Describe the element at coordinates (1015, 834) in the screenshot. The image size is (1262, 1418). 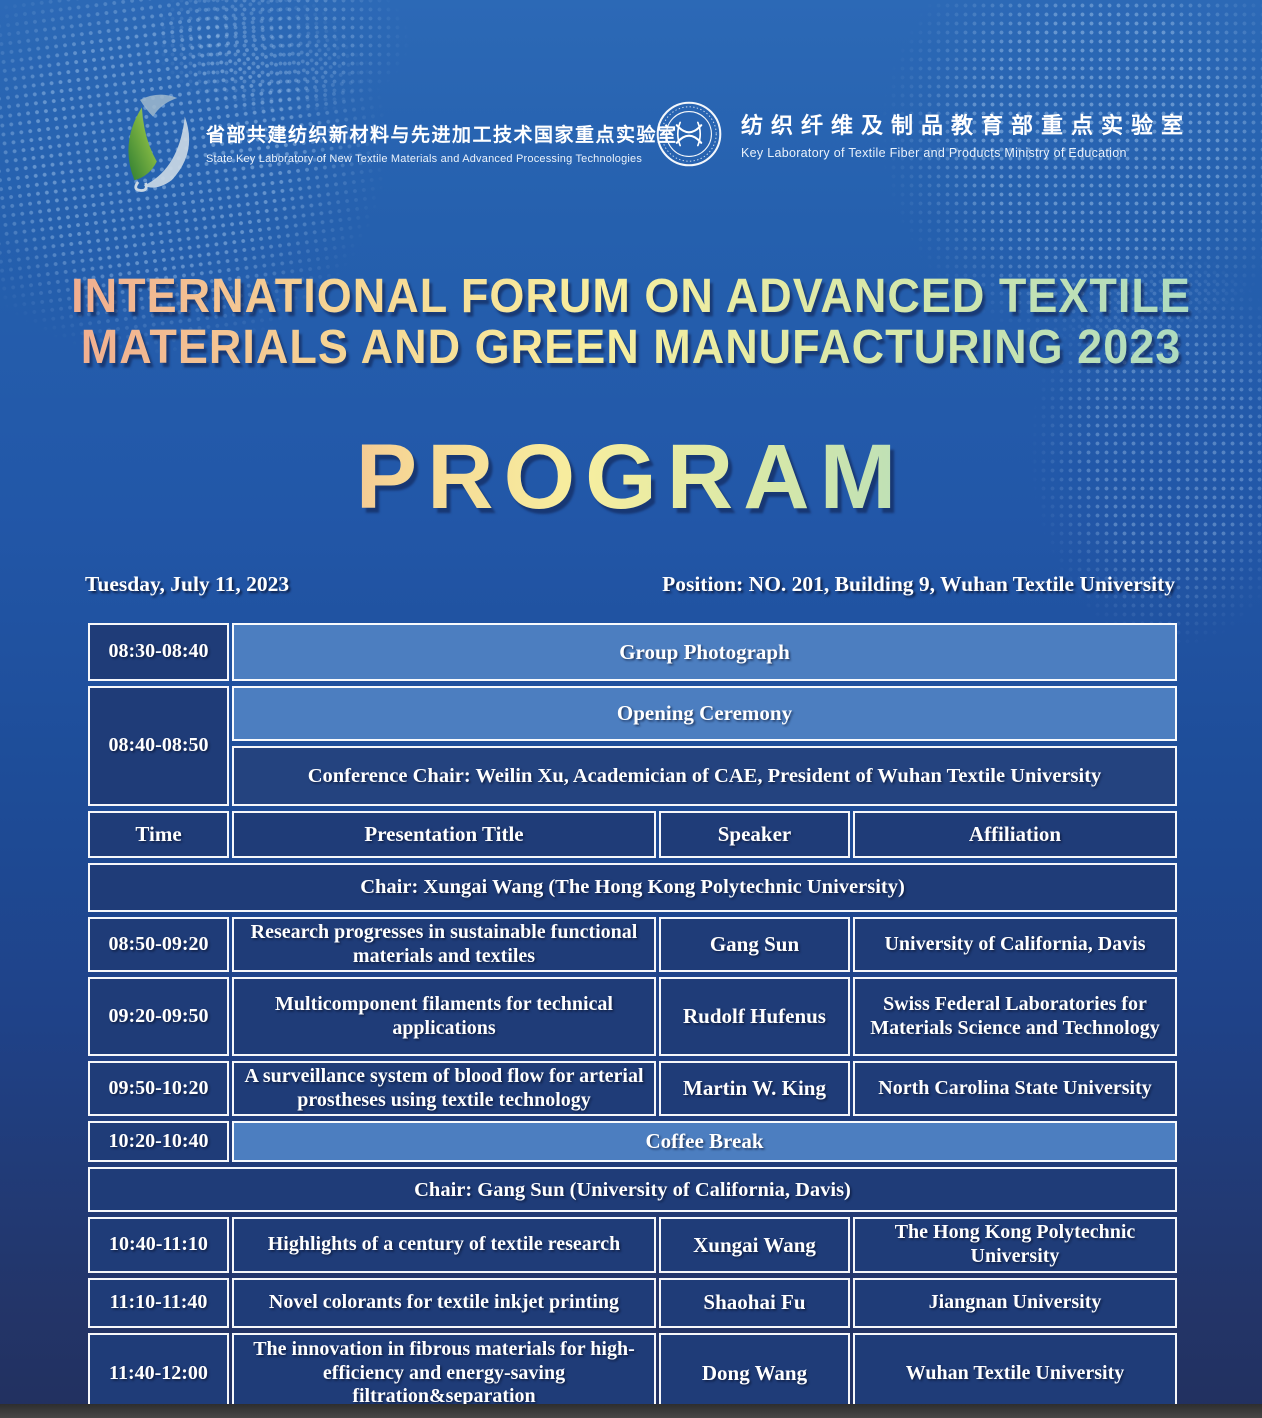
I see `col-header-affiliation: Affiliation` at that location.